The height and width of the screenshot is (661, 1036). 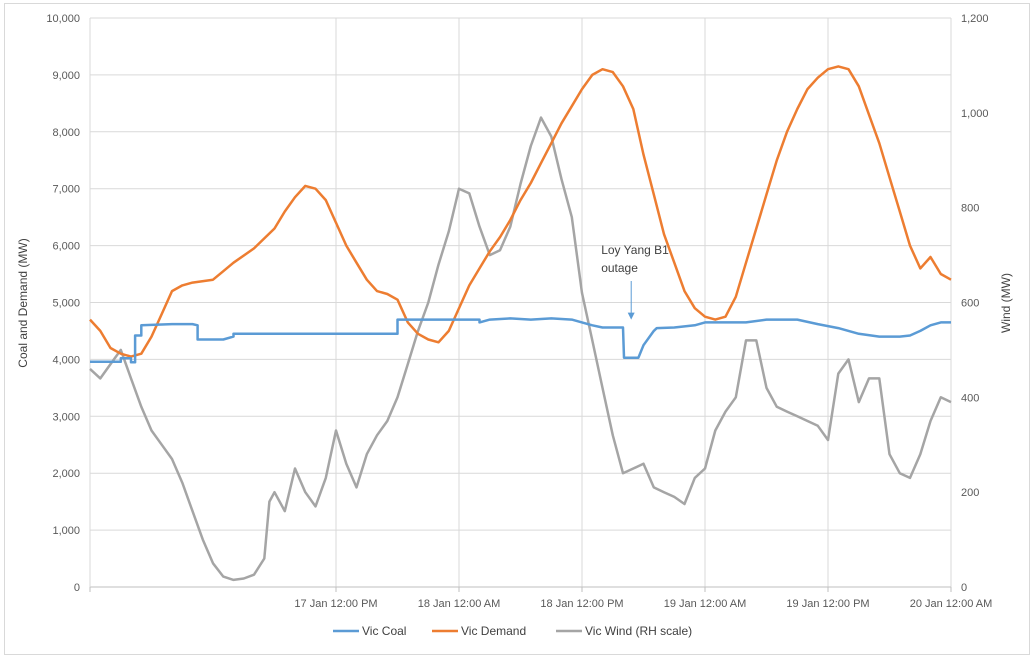 I want to click on y-right-tick-label: 600, so click(x=970, y=304).